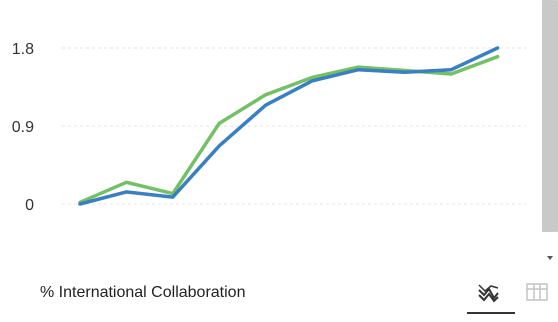 The width and height of the screenshot is (558, 322). Describe the element at coordinates (29, 205) in the screenshot. I see `y-tick-label: 0` at that location.